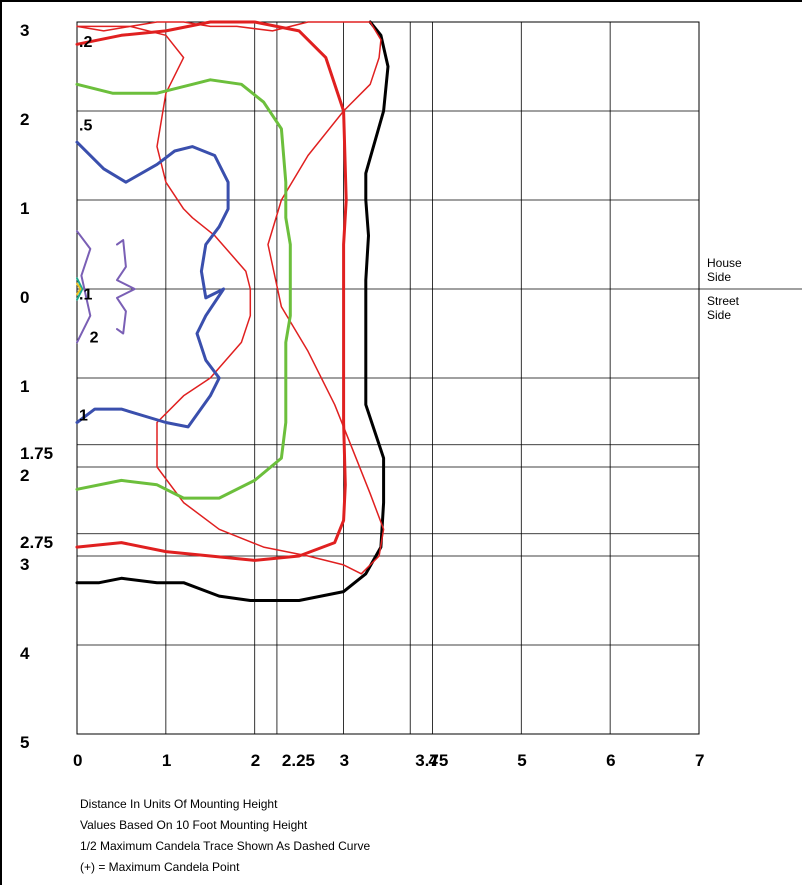 The height and width of the screenshot is (885, 802). I want to click on x-tick-label: 6, so click(610, 760).